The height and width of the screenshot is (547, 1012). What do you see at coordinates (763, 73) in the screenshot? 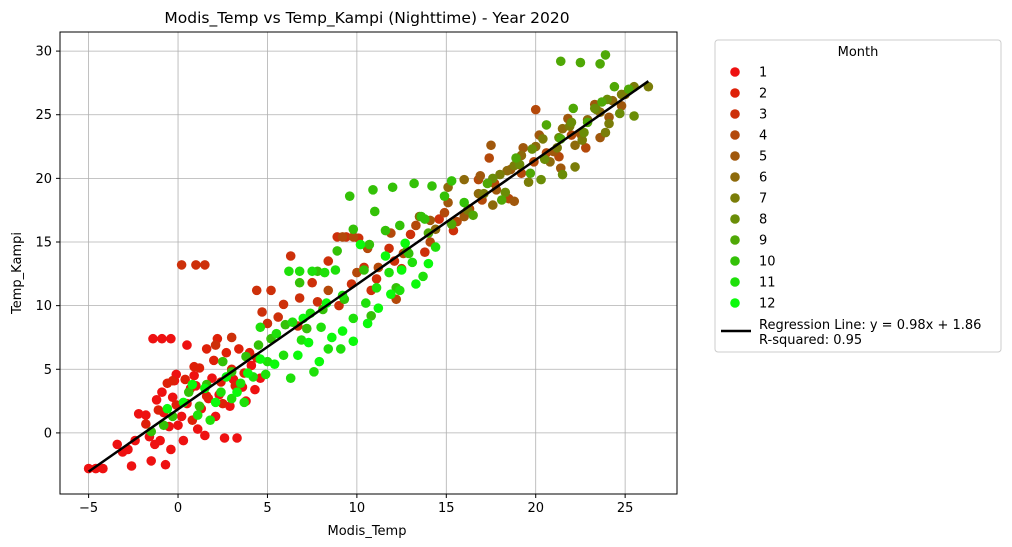
I see `legend-label: 1` at bounding box center [763, 73].